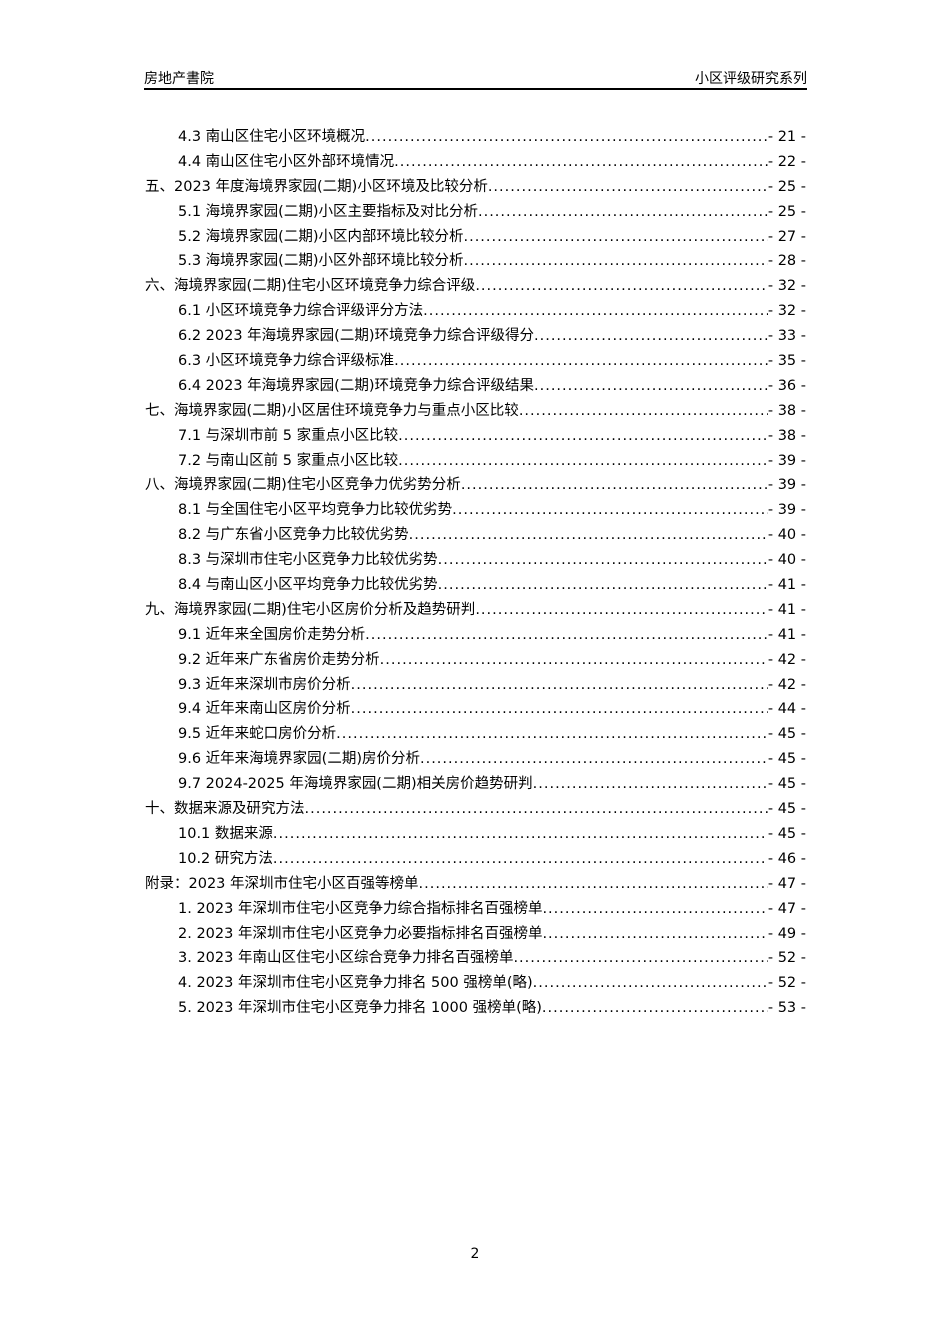 The image size is (950, 1344). Describe the element at coordinates (321, 261) in the screenshot. I see `toc-entry-title: 5.3 海境界家园(二期)小区外部环境比较分析` at that location.